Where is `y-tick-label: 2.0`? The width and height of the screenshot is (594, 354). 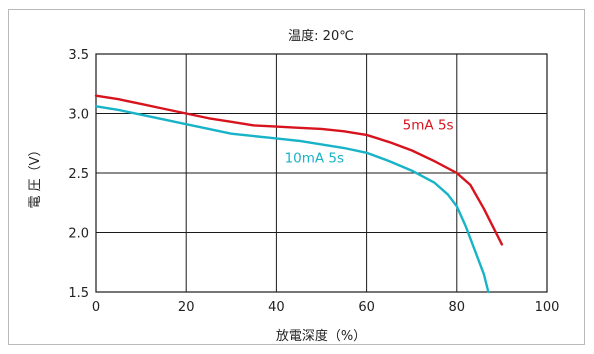 y-tick-label: 2.0 is located at coordinates (78, 234).